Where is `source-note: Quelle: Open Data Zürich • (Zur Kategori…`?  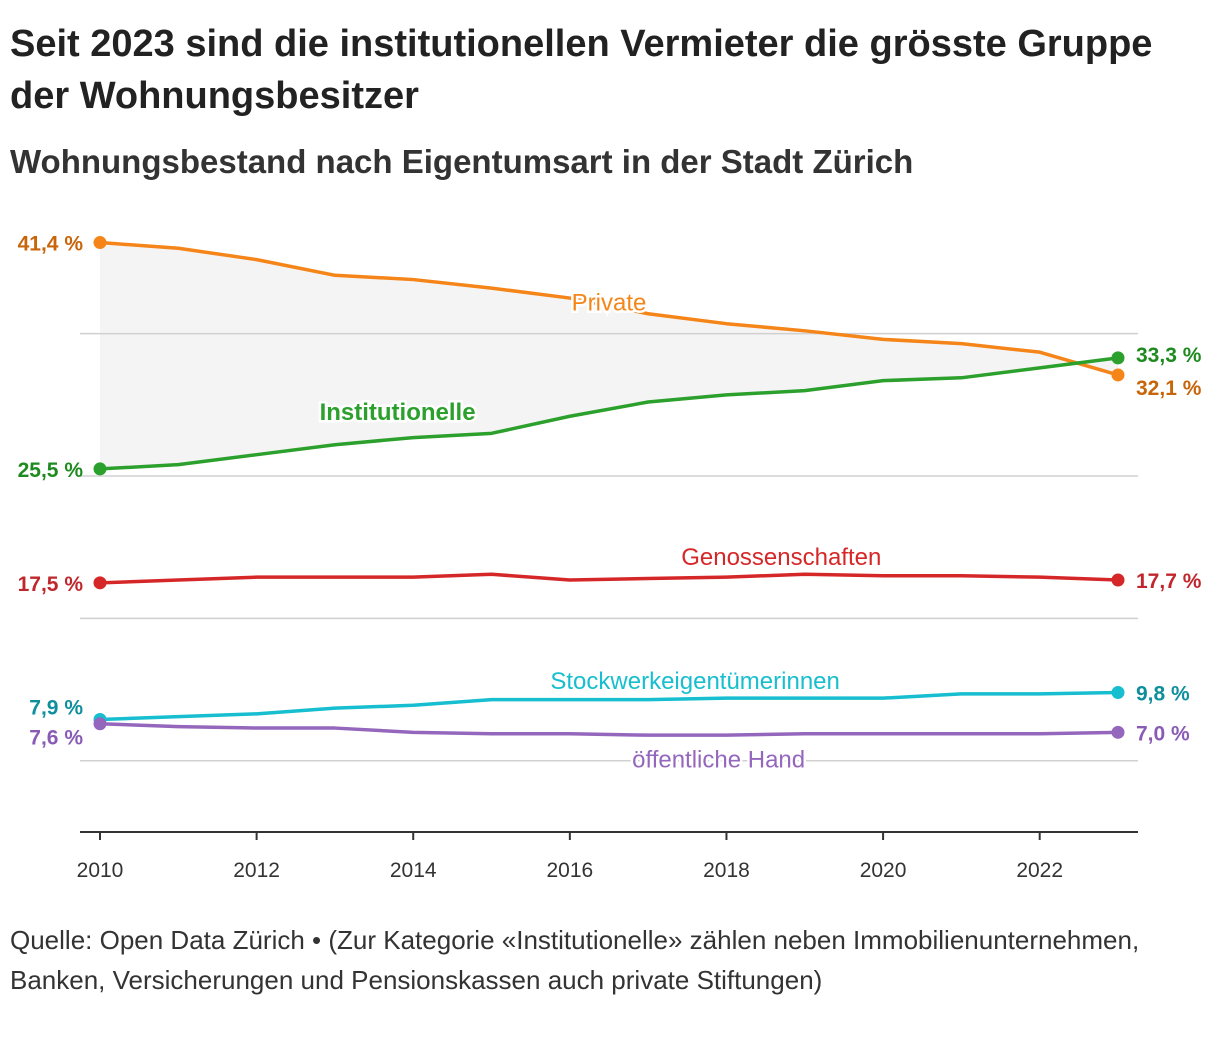 source-note: Quelle: Open Data Zürich • (Zur Kategori… is located at coordinates (575, 960).